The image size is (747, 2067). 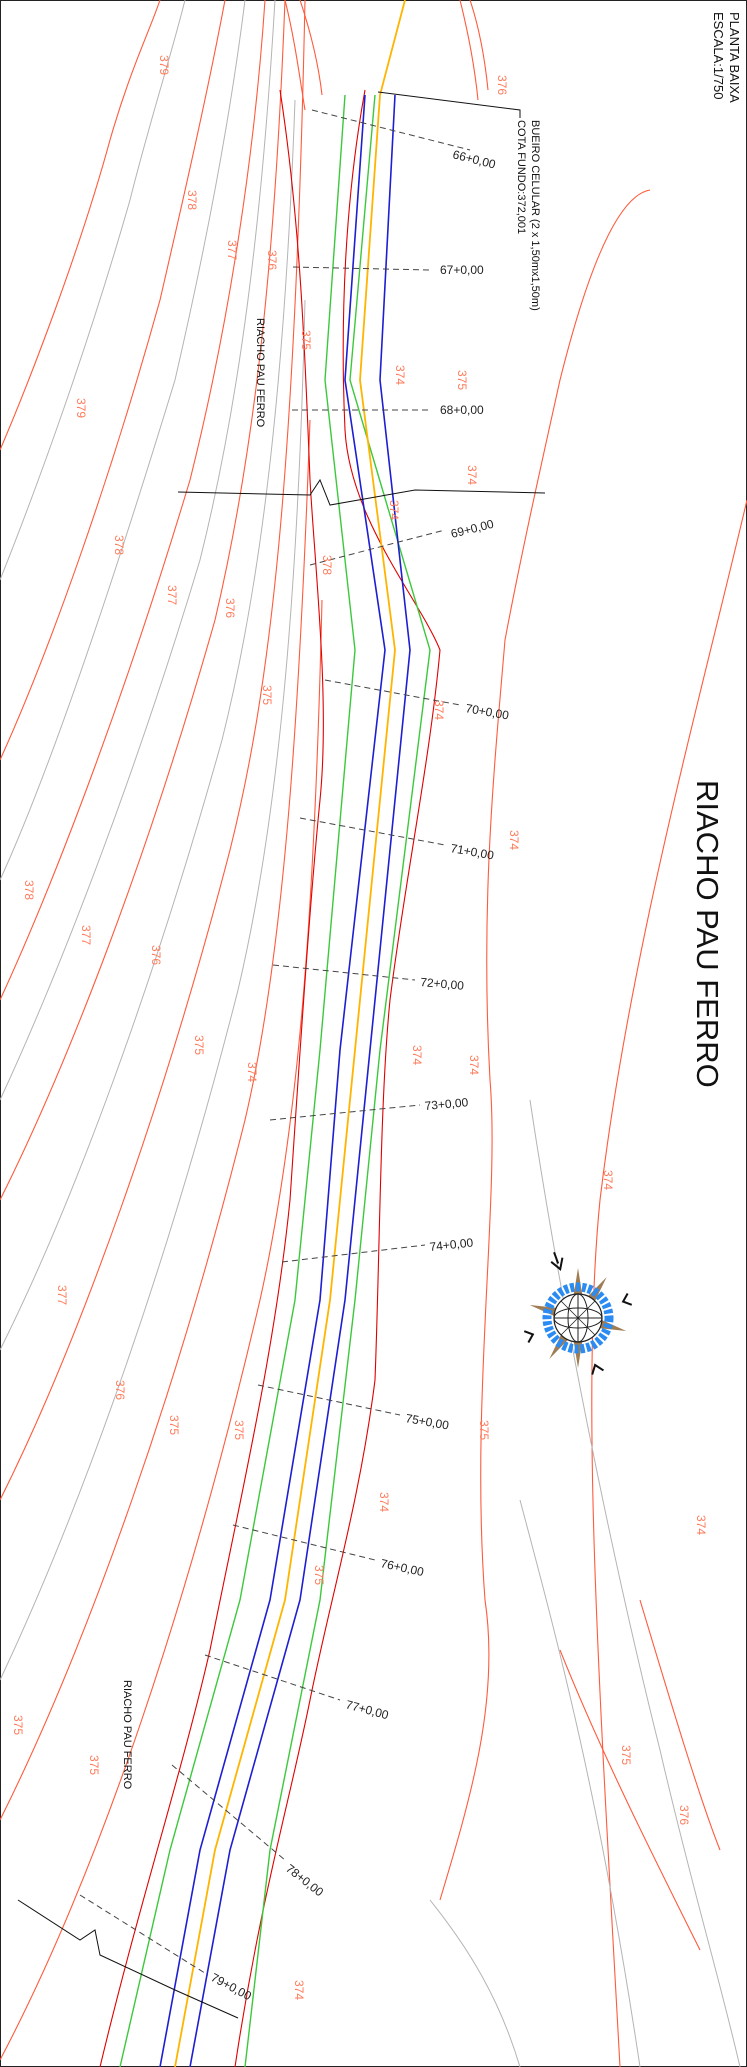 I want to click on station-label: 74+0,00, so click(x=451, y=1244).